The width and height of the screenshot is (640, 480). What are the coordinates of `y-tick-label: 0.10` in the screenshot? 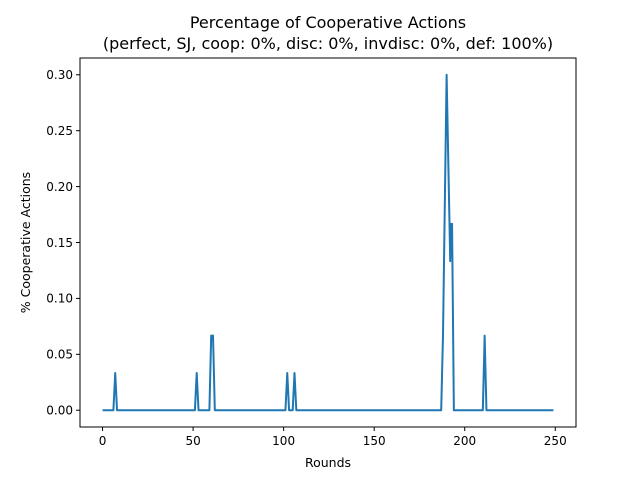 It's located at (59, 299).